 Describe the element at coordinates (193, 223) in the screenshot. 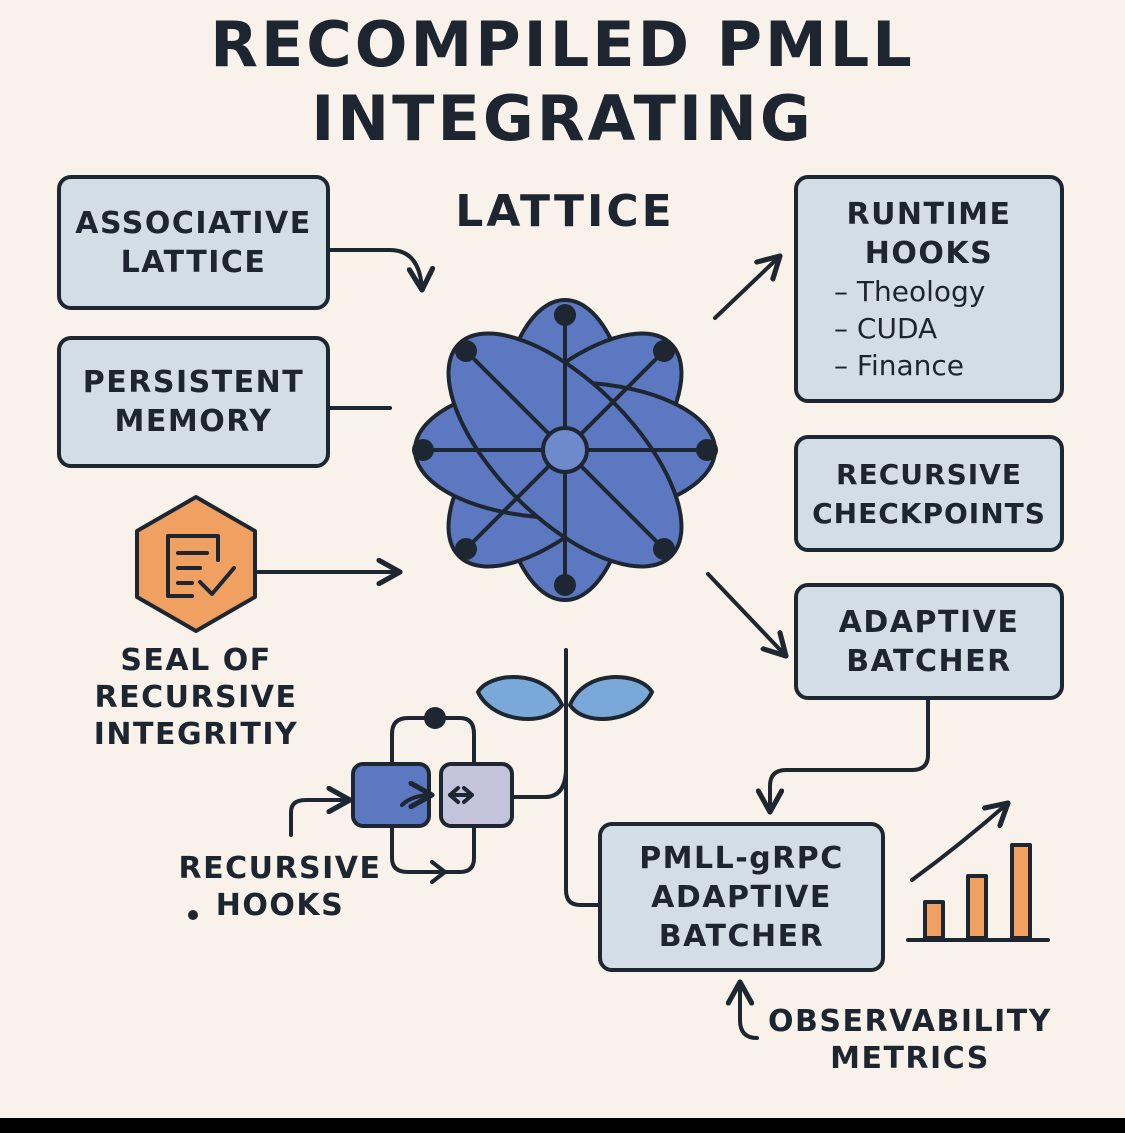

I see `associative-line-1: ASSOCIATIVE` at that location.